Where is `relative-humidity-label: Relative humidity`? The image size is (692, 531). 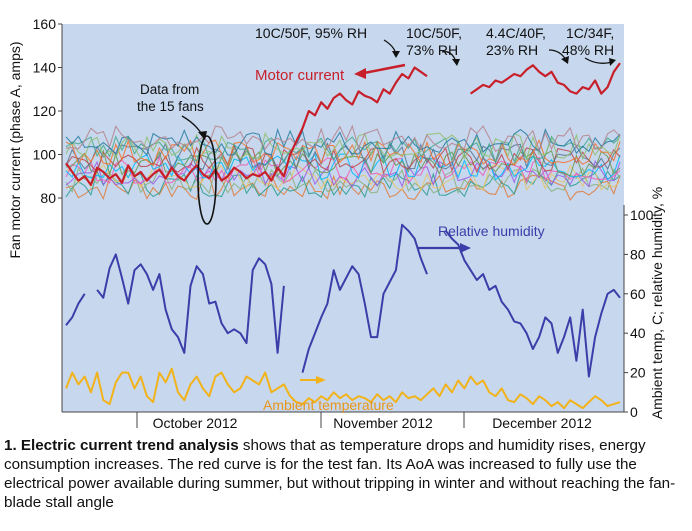 relative-humidity-label: Relative humidity is located at coordinates (491, 231).